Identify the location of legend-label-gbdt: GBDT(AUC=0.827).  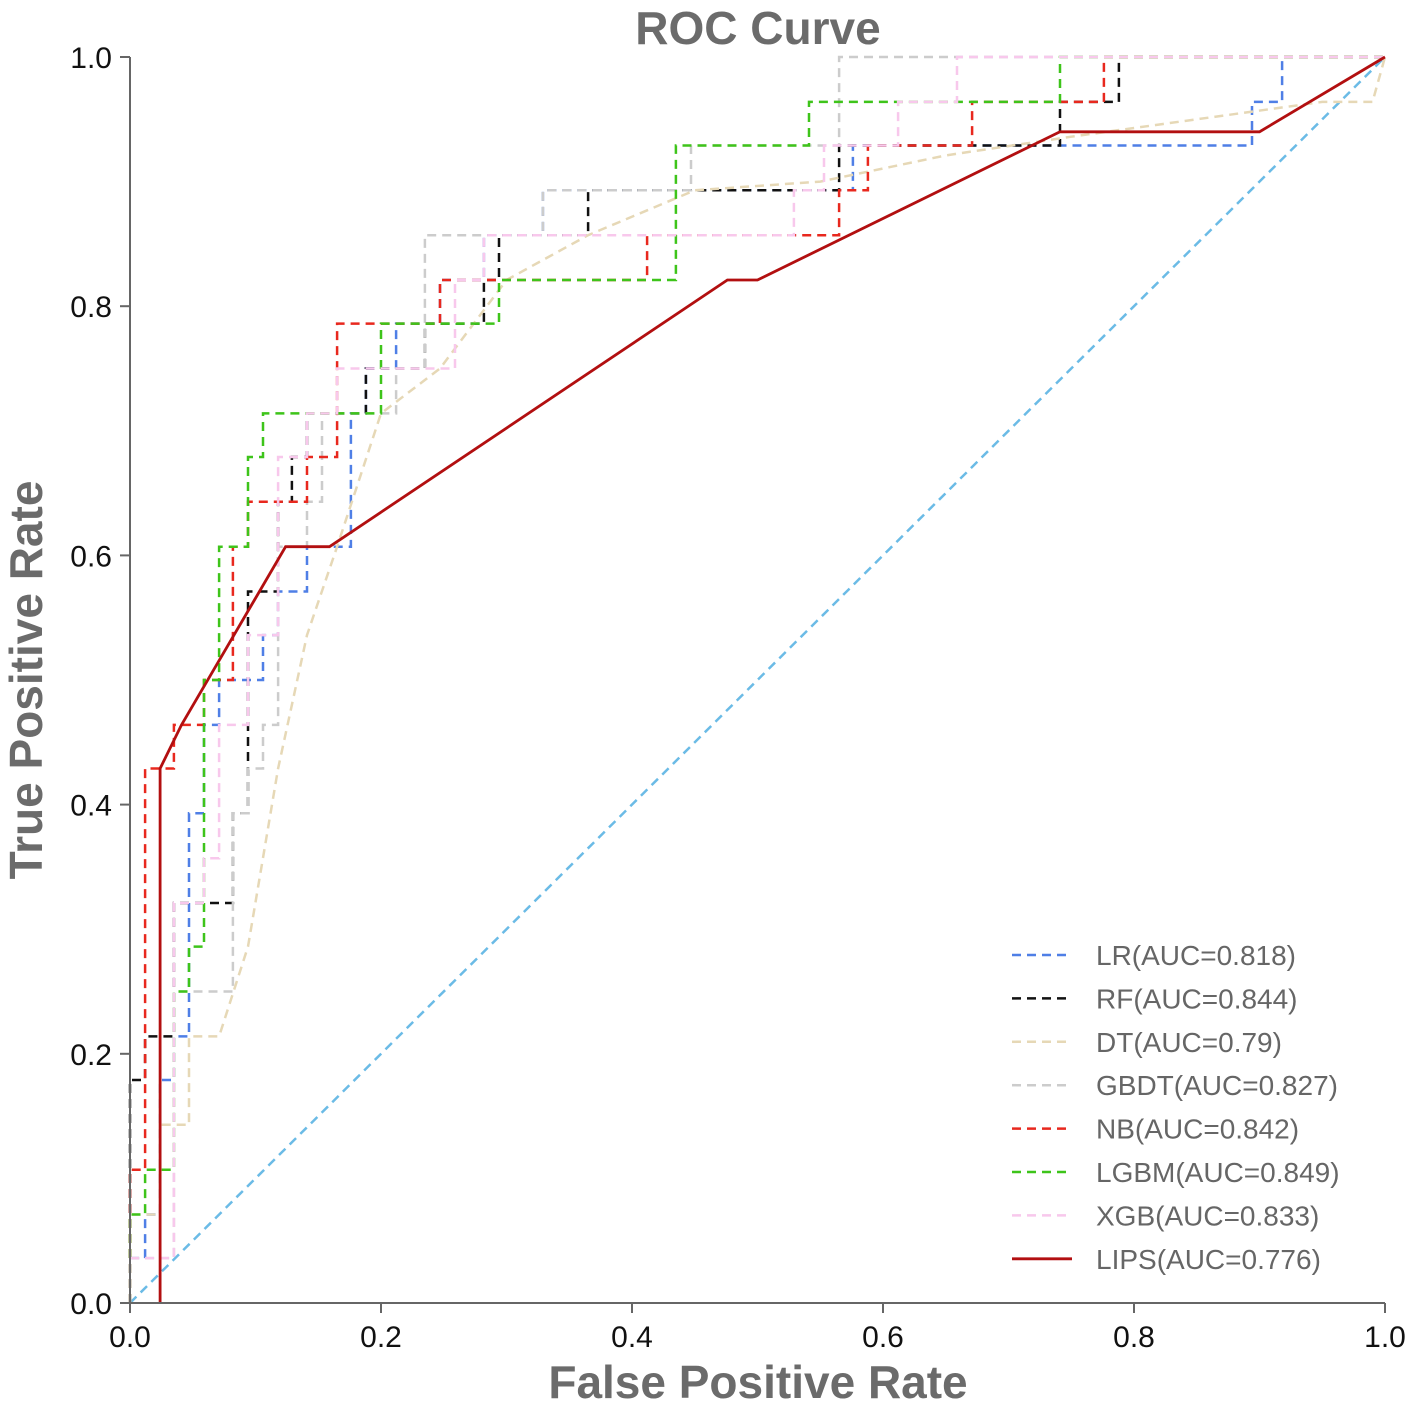
(1217, 1085).